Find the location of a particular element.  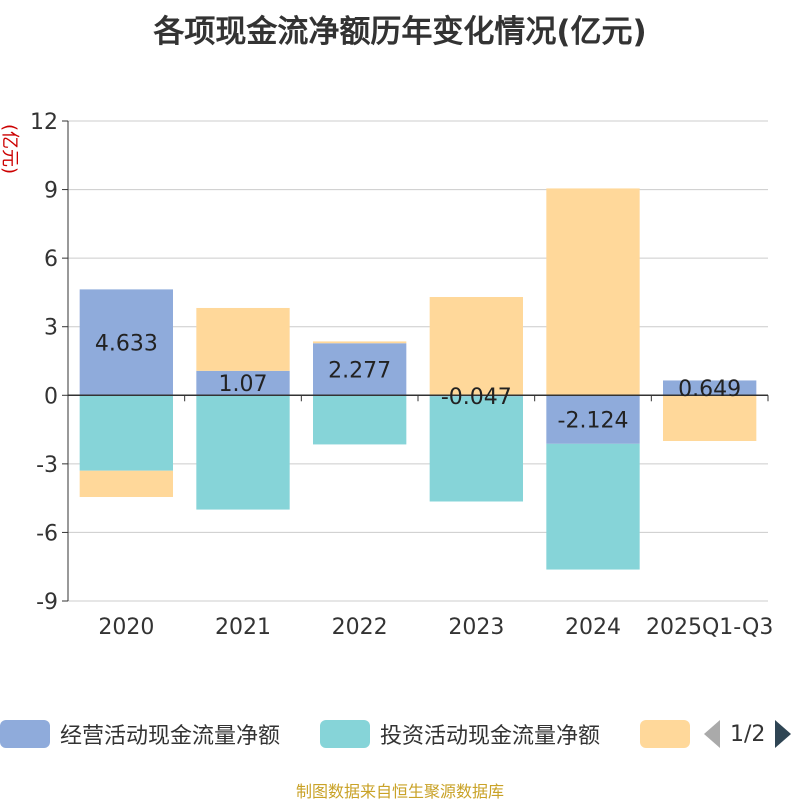

data-label: 2.277 is located at coordinates (359, 370).